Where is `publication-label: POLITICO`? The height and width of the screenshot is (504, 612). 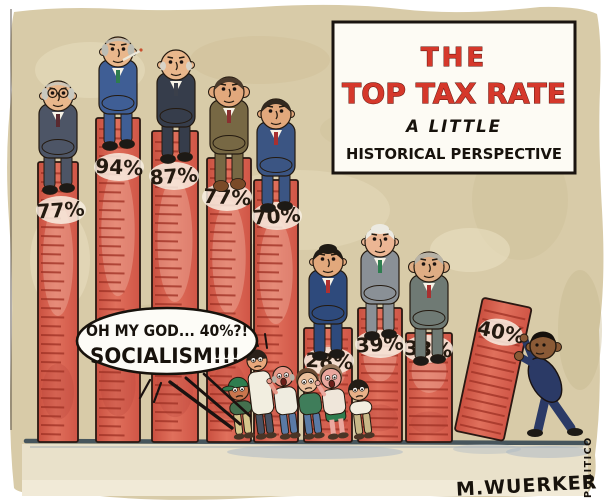 publication-label: POLITICO is located at coordinates (588, 467).